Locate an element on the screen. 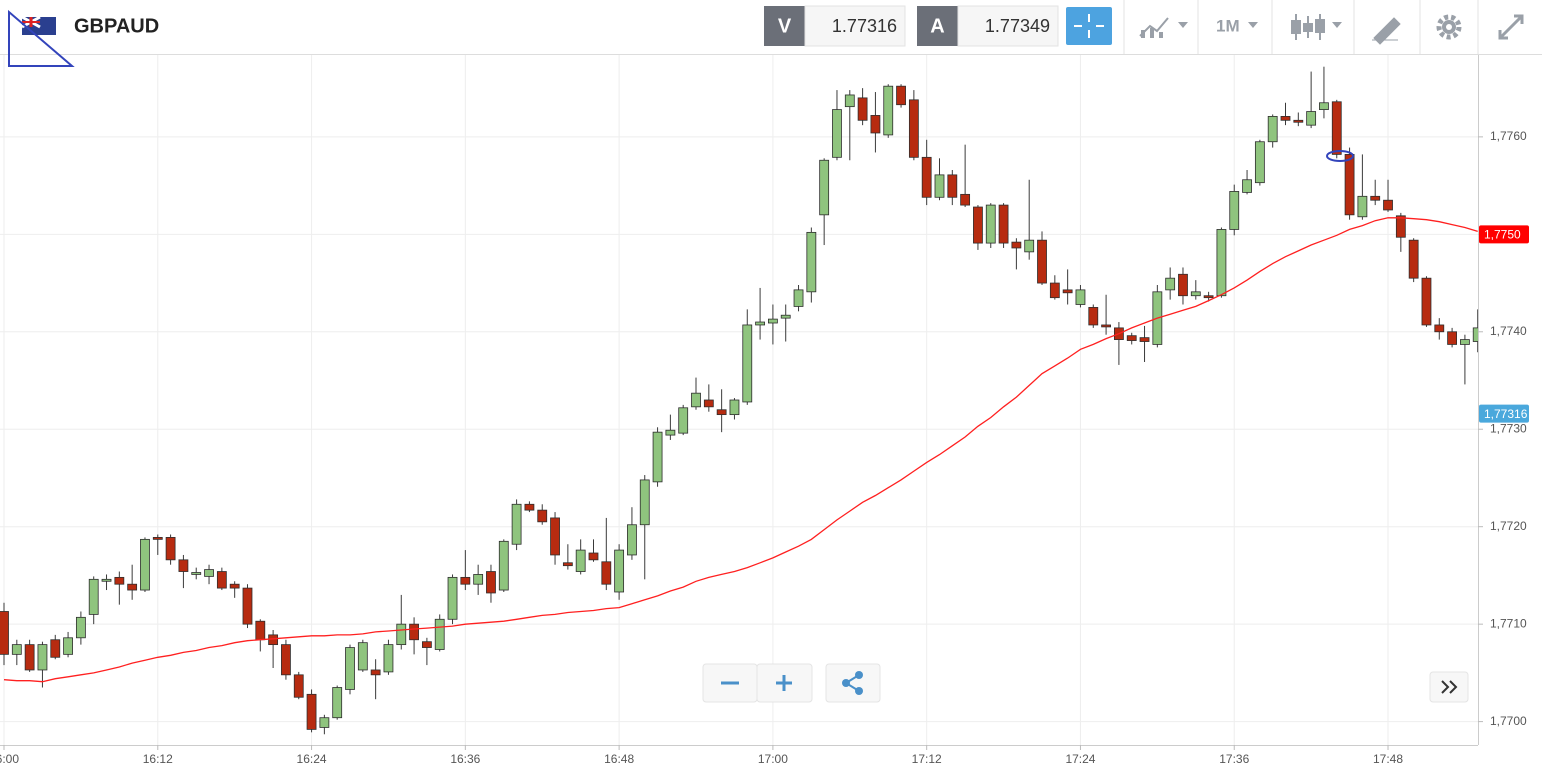  ask-price: 1.77349 is located at coordinates (1017, 26).